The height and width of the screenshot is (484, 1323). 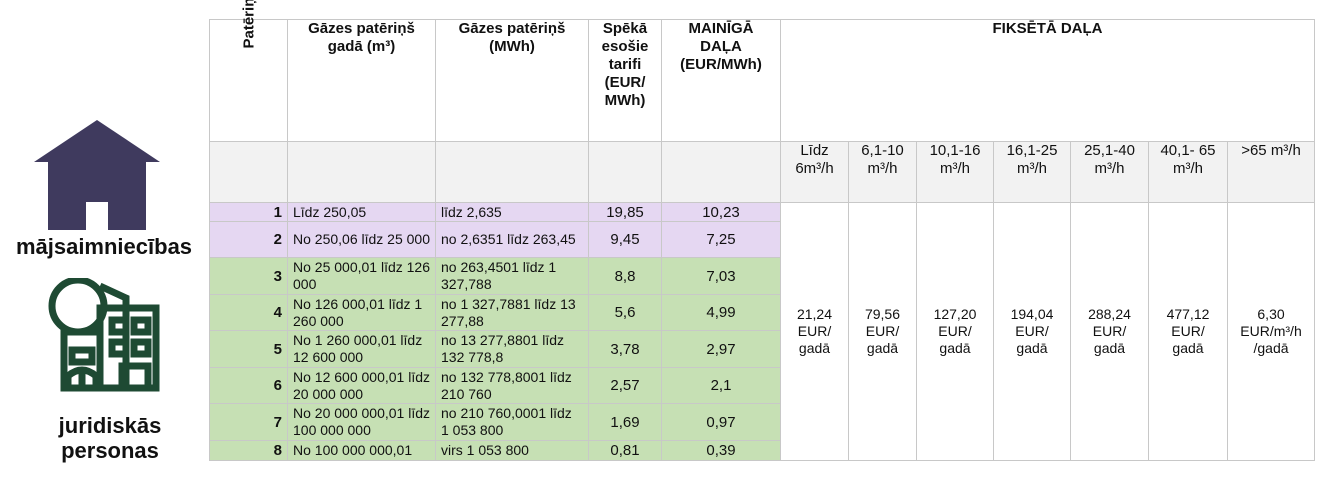 What do you see at coordinates (248, 24) in the screenshot?
I see `header-group-no-text: Patēriņa grupas Nr.` at bounding box center [248, 24].